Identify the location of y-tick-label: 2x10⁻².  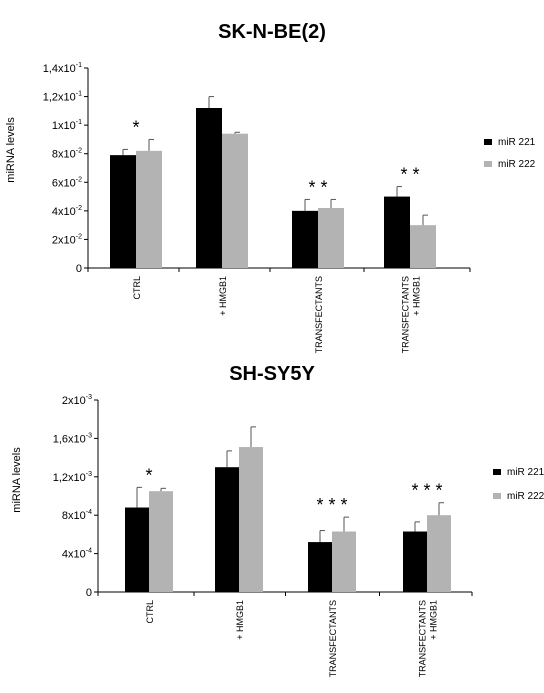
(67, 239).